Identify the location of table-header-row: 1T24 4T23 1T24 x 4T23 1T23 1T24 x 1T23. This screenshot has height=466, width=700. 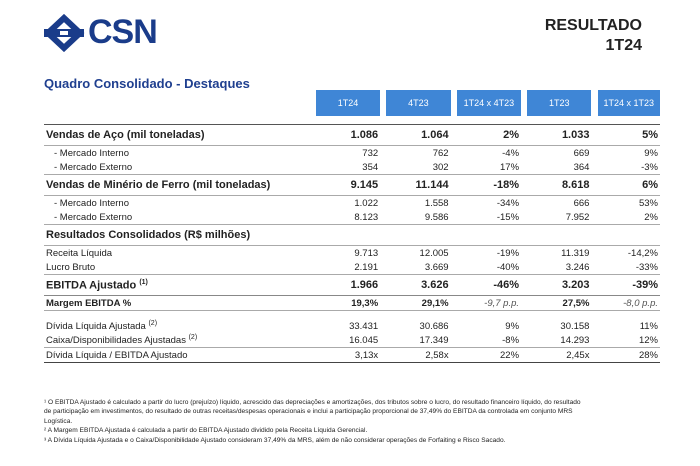
(352, 103).